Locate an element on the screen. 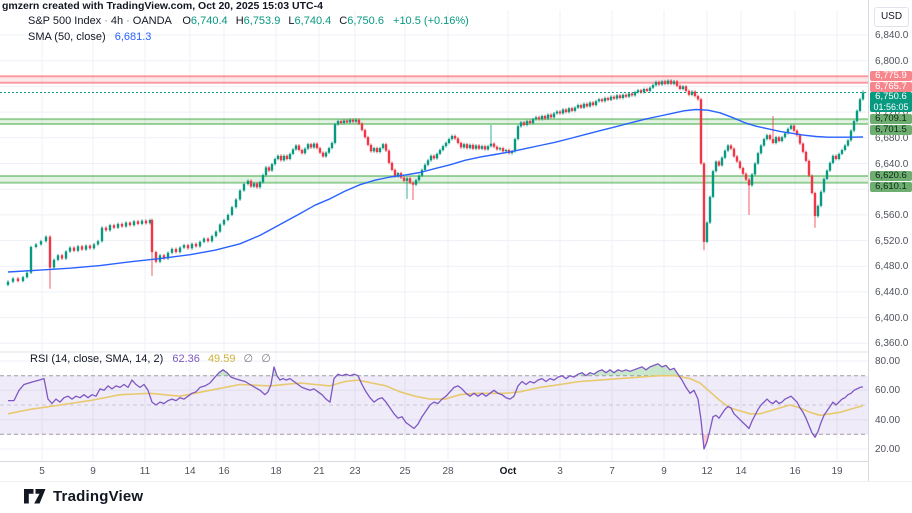 This screenshot has height=513, width=912. ohlc-low-value: 6,740.4 is located at coordinates (313, 21).